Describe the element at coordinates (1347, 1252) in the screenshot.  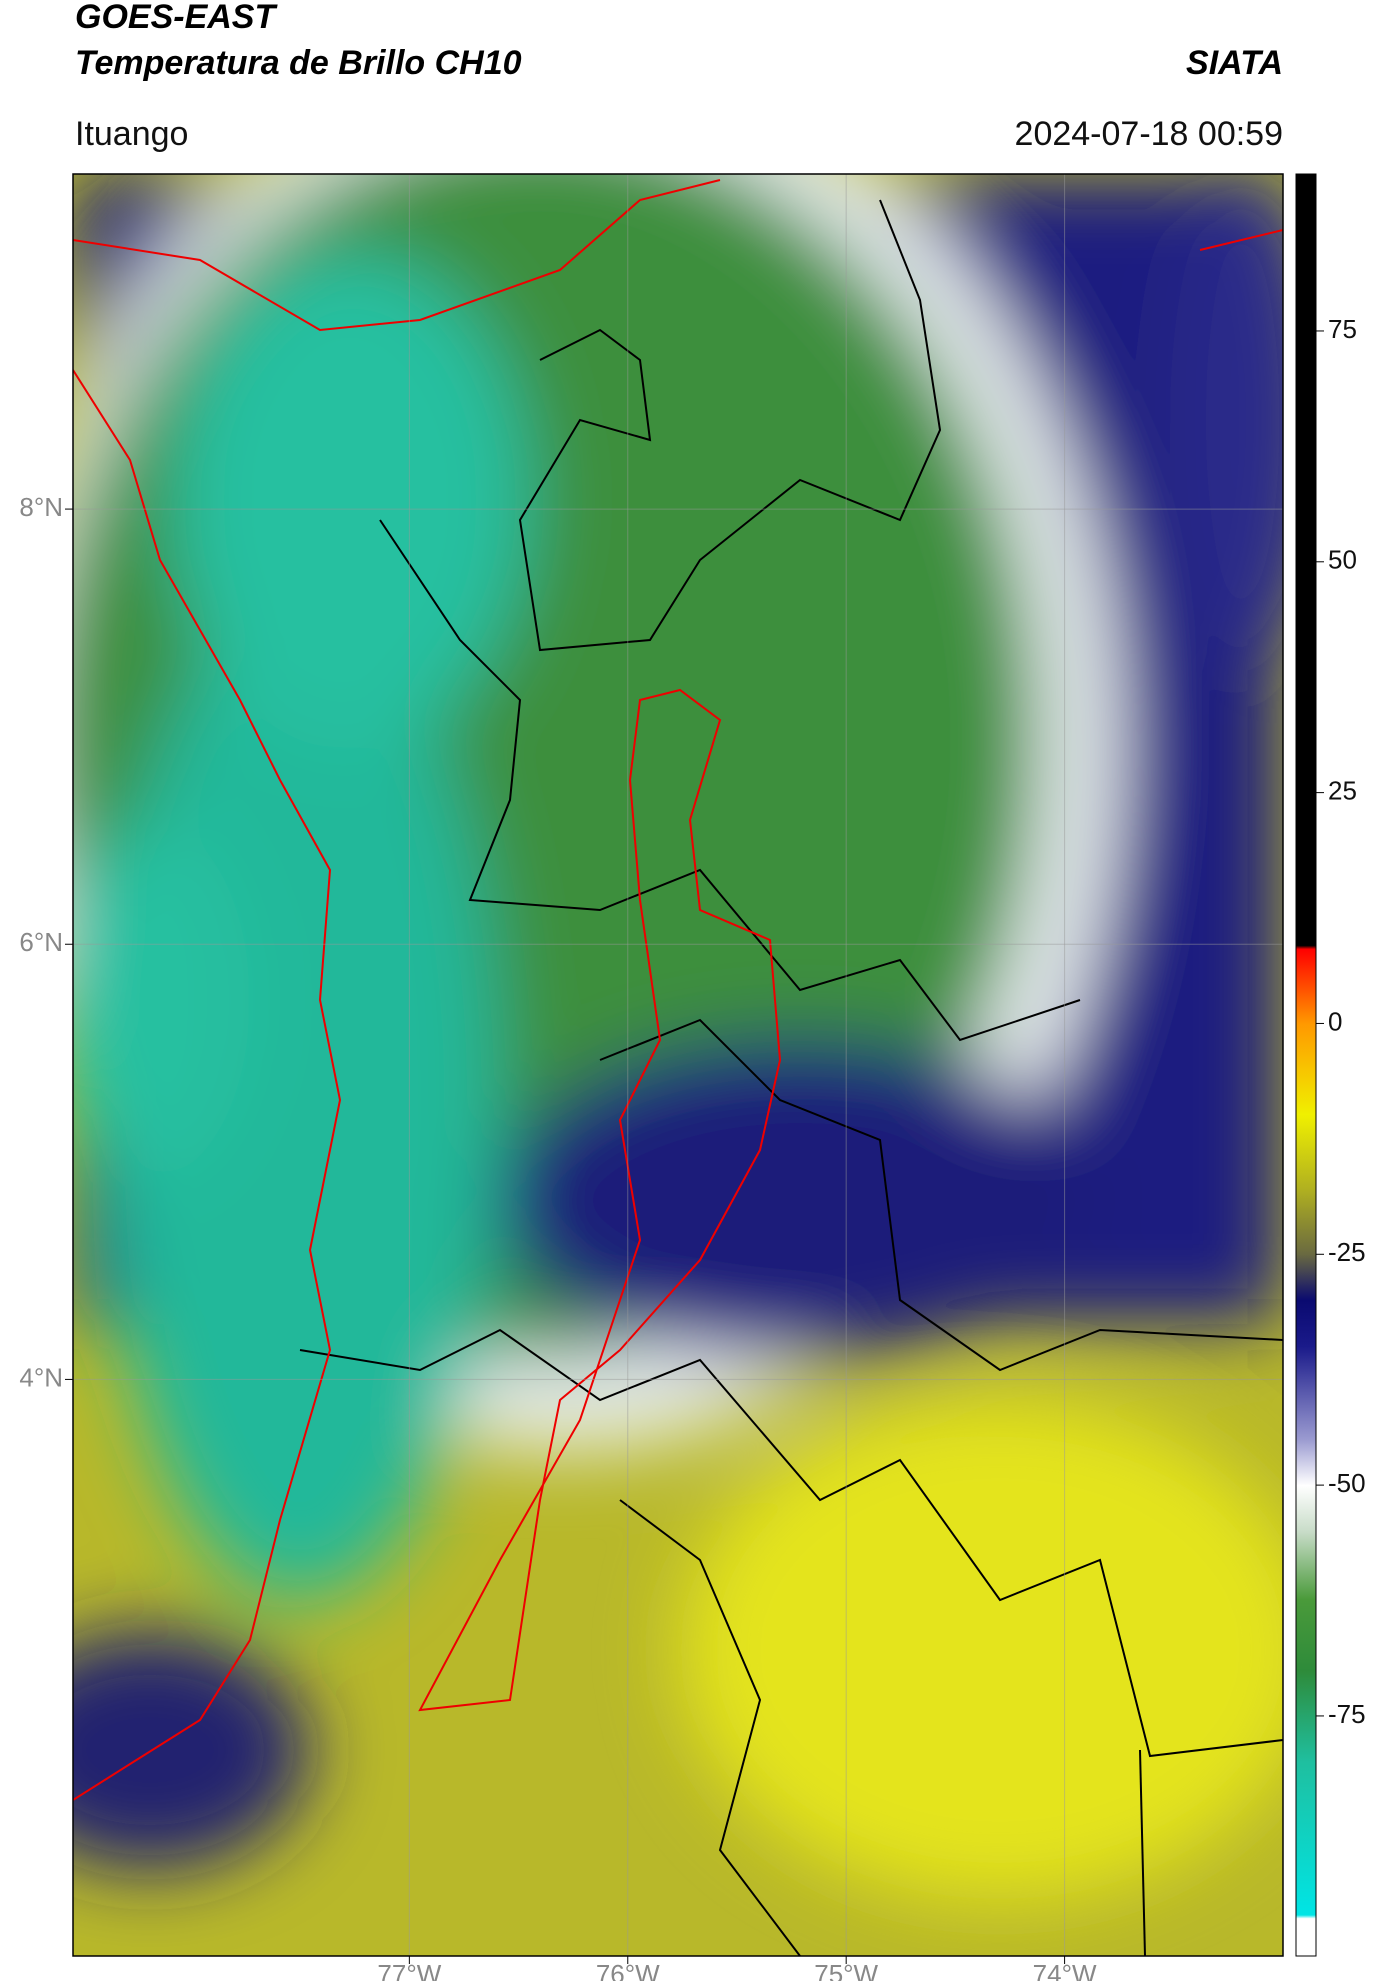
I see `colorbar-tick-label: -25` at that location.